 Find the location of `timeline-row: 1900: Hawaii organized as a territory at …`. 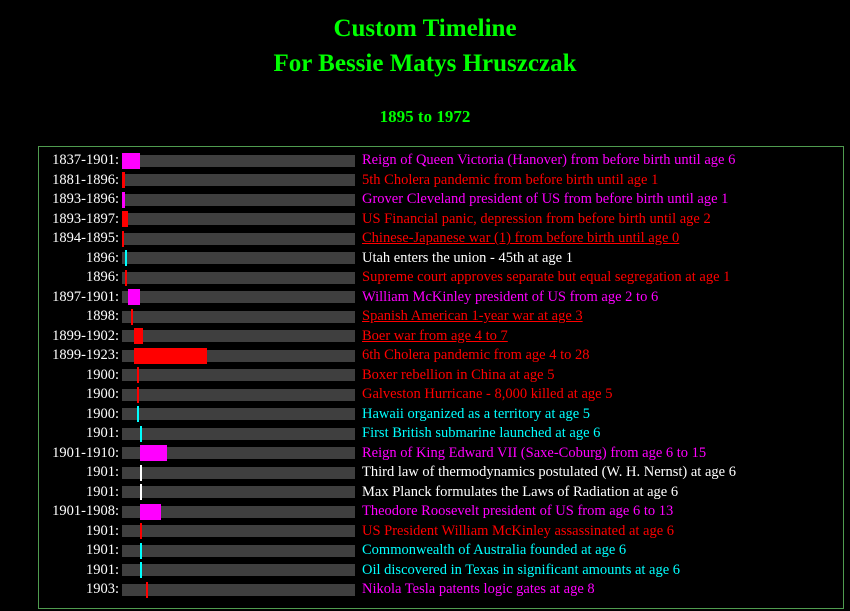

timeline-row: 1900: Hawaii organized as a territory at … is located at coordinates (441, 415).